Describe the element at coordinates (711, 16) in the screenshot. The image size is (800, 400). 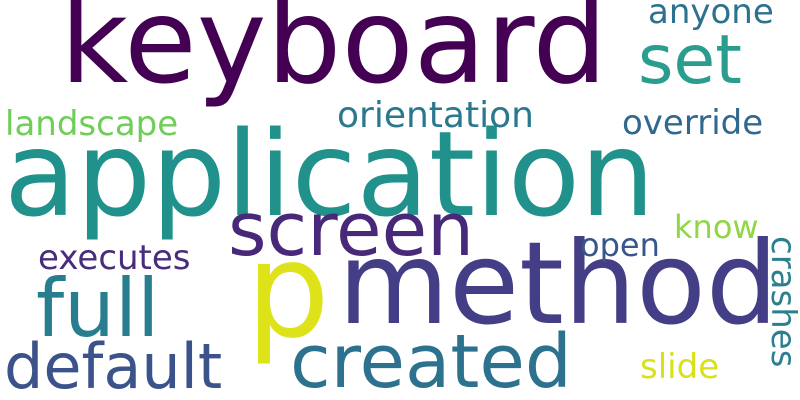
I see `word-anyone: anyone` at that location.